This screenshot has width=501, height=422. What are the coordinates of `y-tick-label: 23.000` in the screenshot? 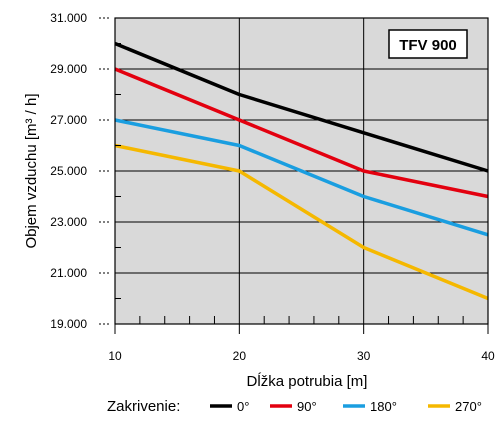 It's located at (68, 222).